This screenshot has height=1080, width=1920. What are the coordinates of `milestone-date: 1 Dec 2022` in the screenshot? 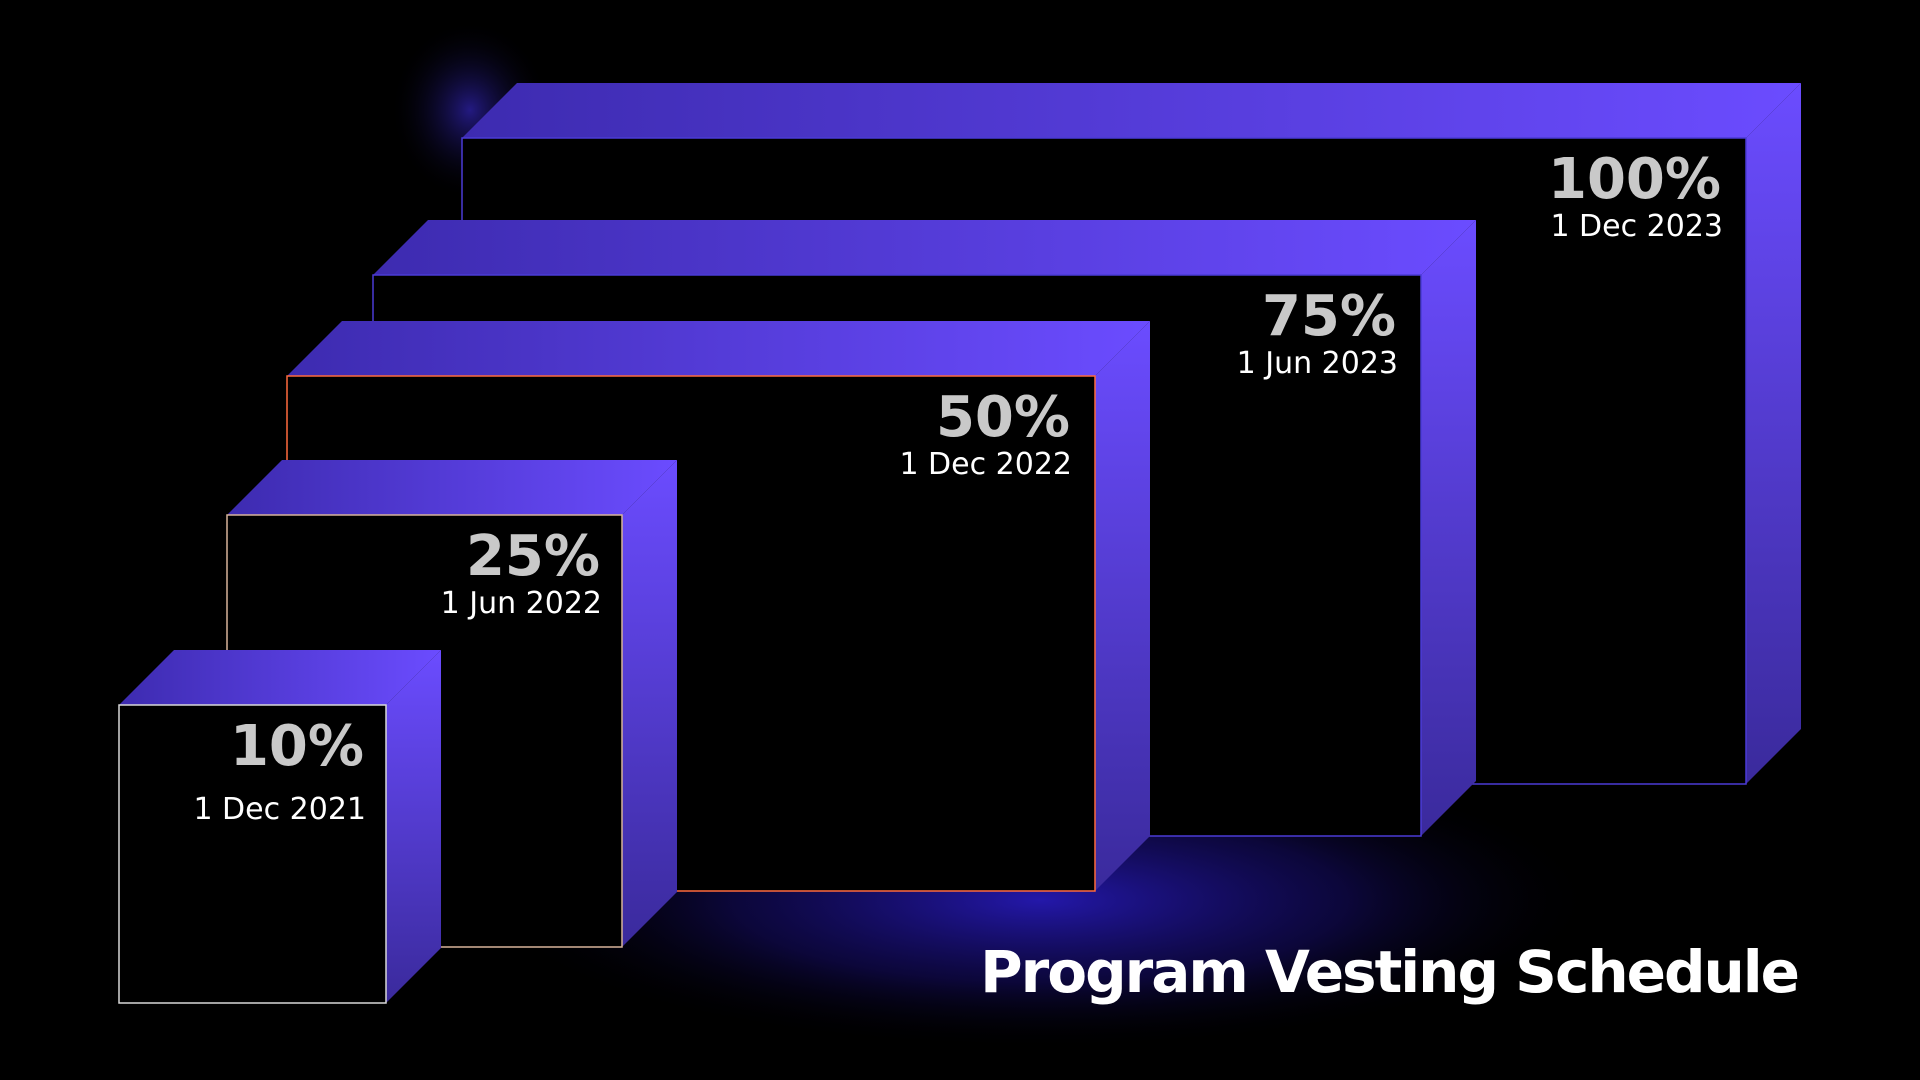 It's located at (985, 464).